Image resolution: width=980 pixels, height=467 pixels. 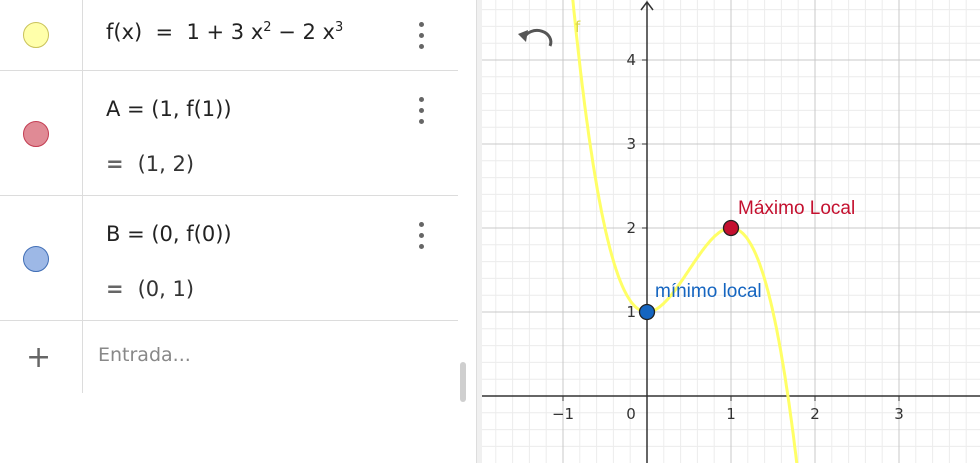 What do you see at coordinates (36, 259) in the screenshot?
I see `visibility-toggle-B` at bounding box center [36, 259].